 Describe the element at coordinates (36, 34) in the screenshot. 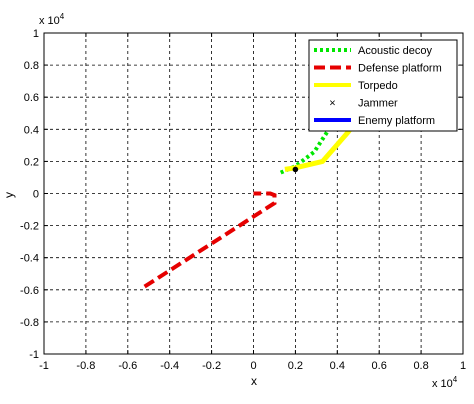

I see `y-tick-label: 1` at that location.